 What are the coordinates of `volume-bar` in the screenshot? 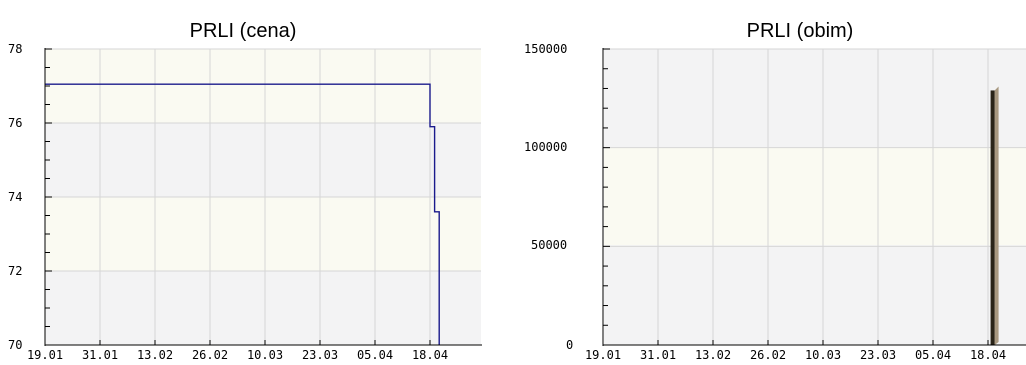 It's located at (992, 217).